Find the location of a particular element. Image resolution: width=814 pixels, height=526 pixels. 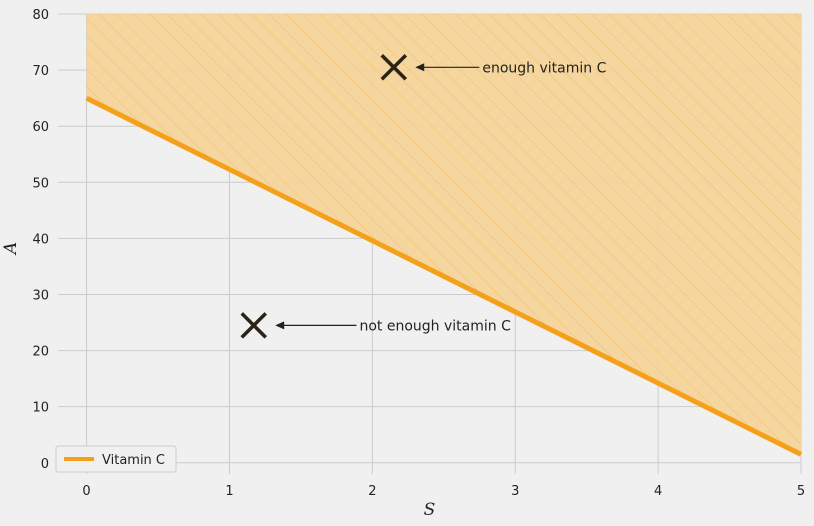

x-tick-label: 1 is located at coordinates (229, 491).